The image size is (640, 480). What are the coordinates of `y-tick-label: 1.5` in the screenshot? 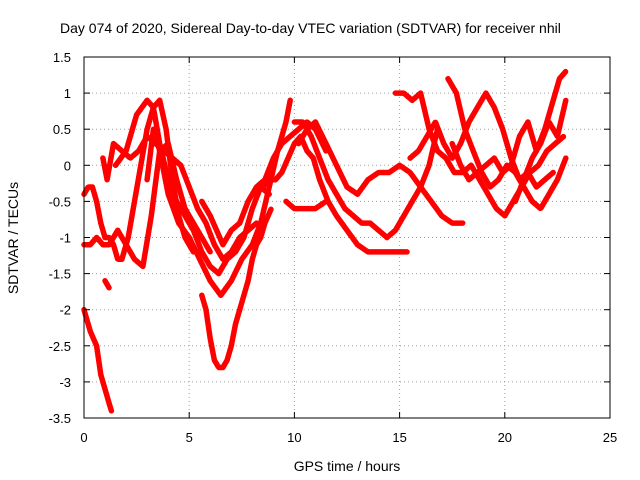 It's located at (62, 57).